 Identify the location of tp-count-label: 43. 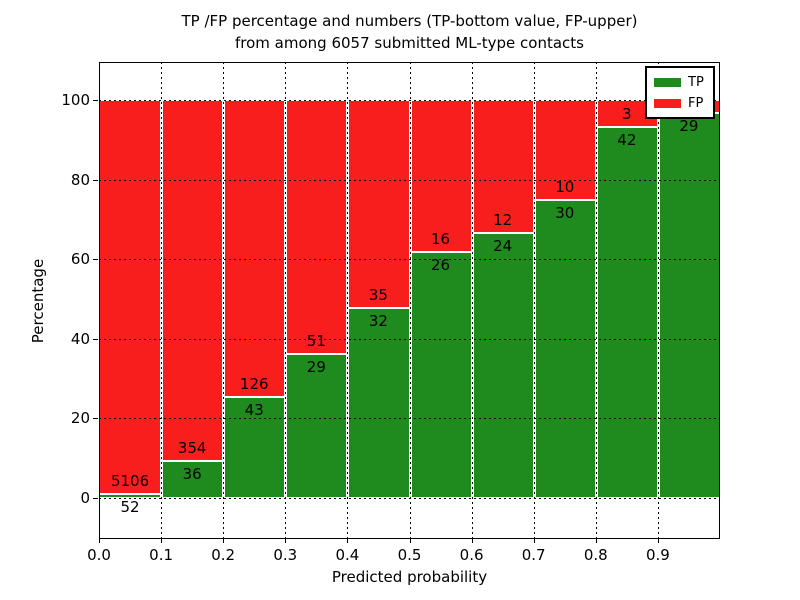
(254, 409).